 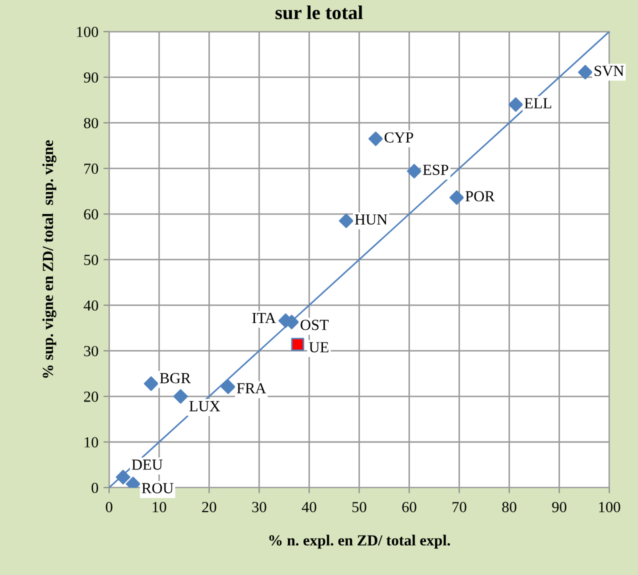 What do you see at coordinates (309, 507) in the screenshot?
I see `x-tick-label: 40` at bounding box center [309, 507].